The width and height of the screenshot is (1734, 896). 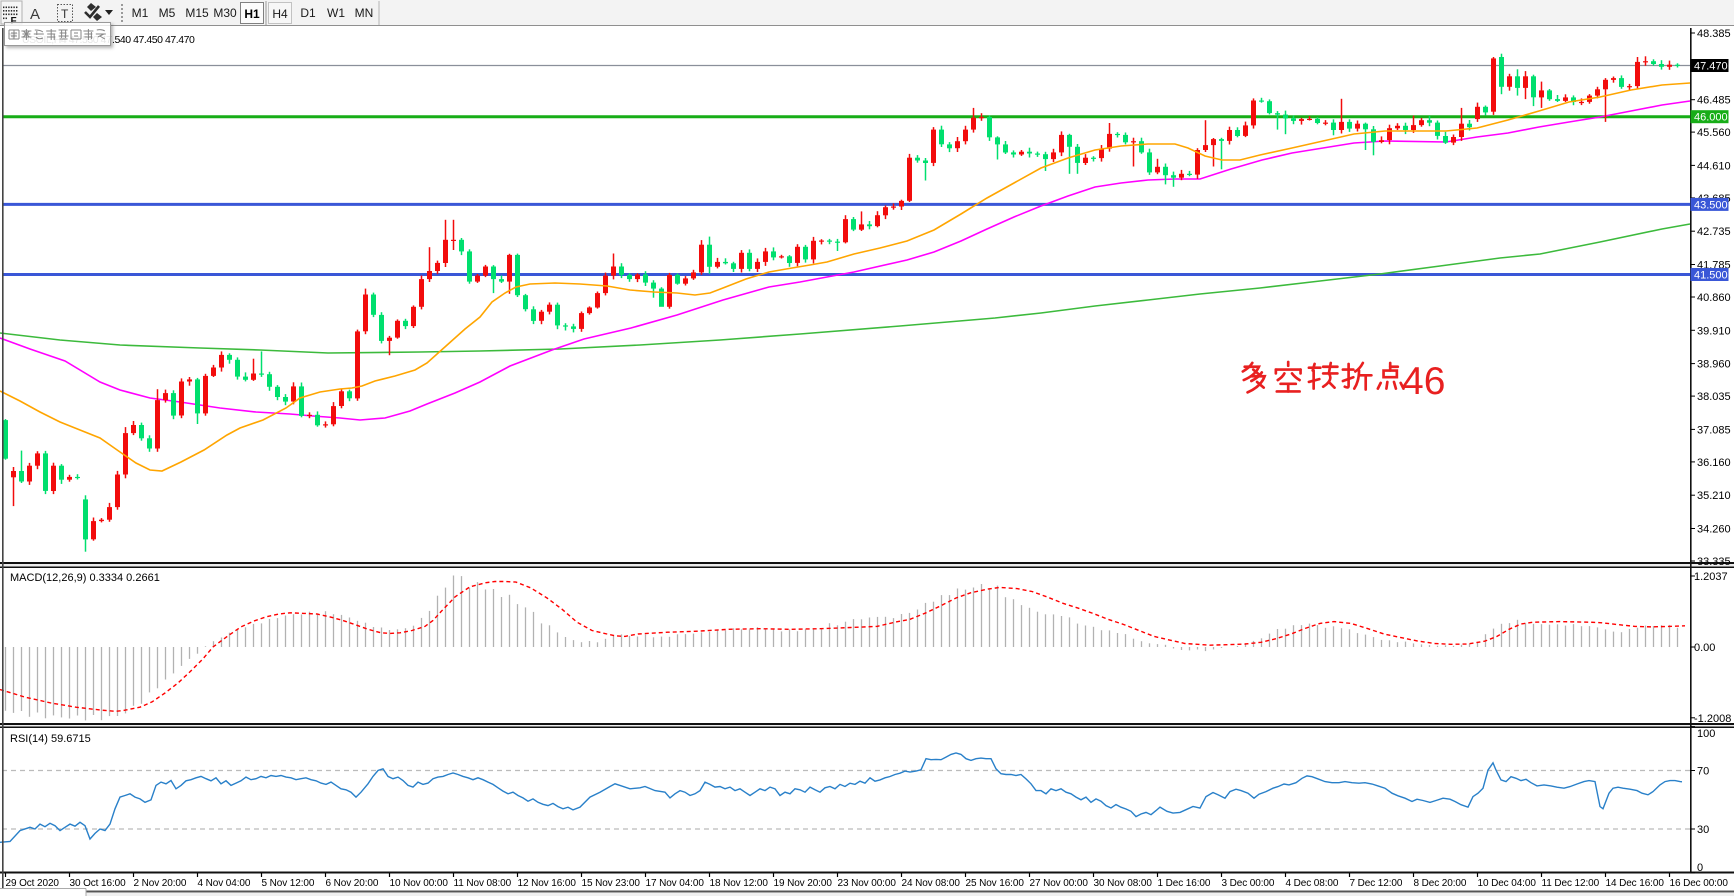 I want to click on svg-text: 14 Dec 16:00, so click(x=1635, y=883).